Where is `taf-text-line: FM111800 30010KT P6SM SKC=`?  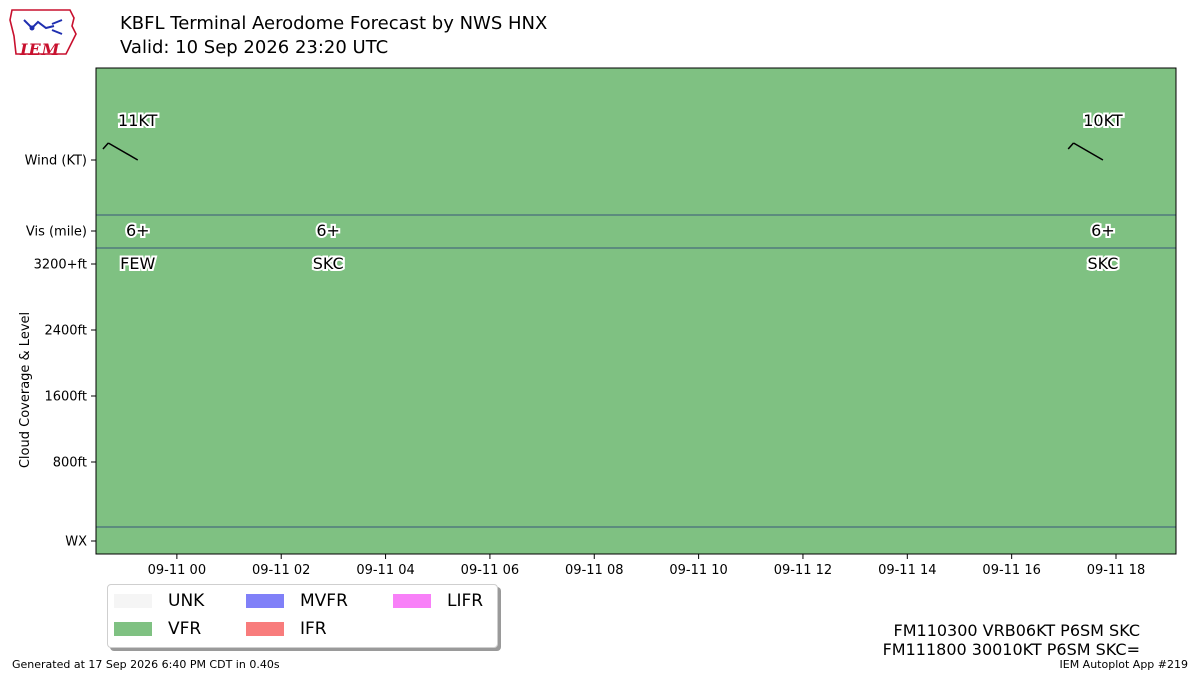 taf-text-line: FM111800 30010KT P6SM SKC= is located at coordinates (1011, 649).